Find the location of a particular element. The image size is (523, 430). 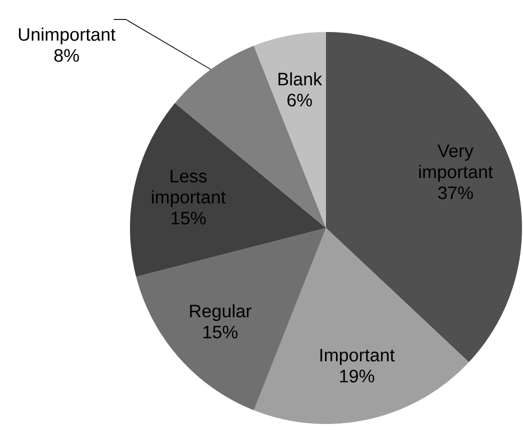

slice-label: Blank is located at coordinates (300, 79).